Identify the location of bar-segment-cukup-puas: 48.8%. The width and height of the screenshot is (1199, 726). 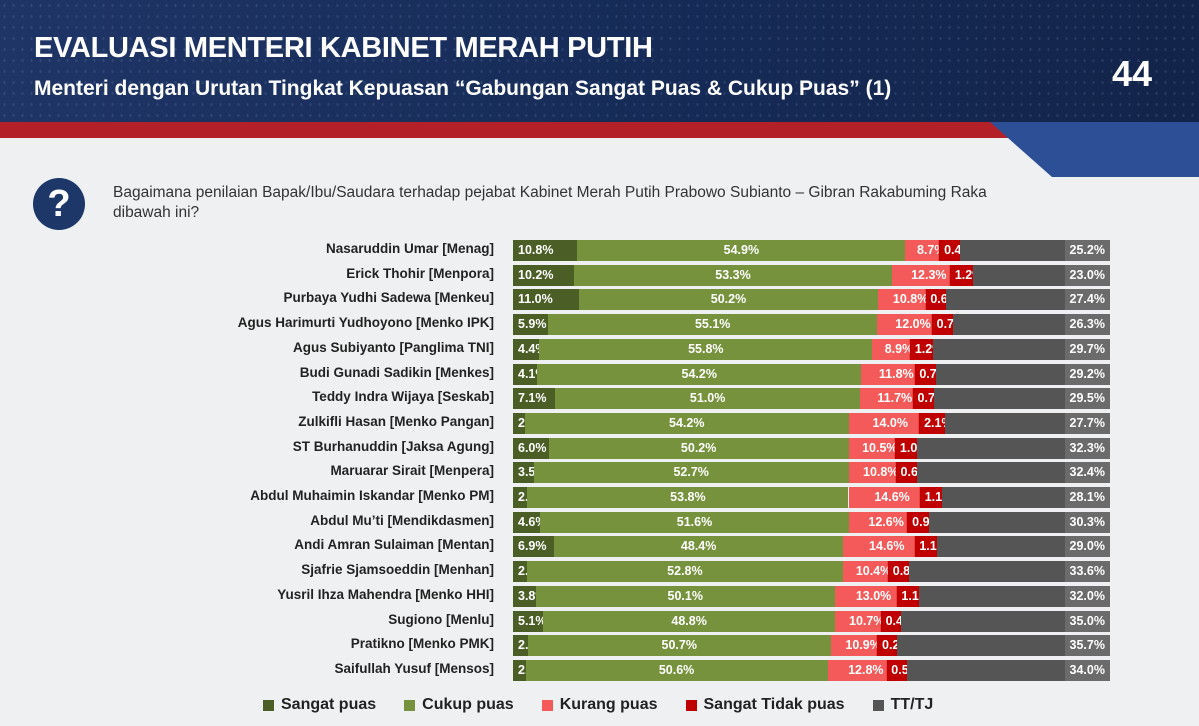
(689, 621).